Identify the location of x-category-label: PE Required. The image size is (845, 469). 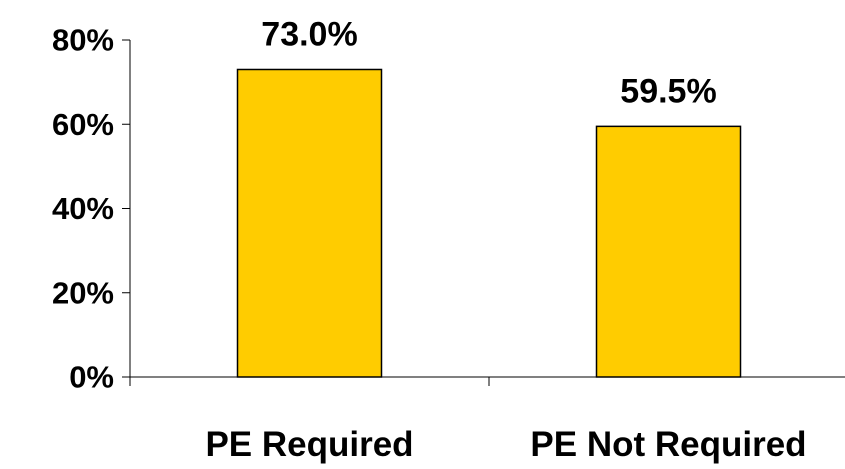
(309, 444).